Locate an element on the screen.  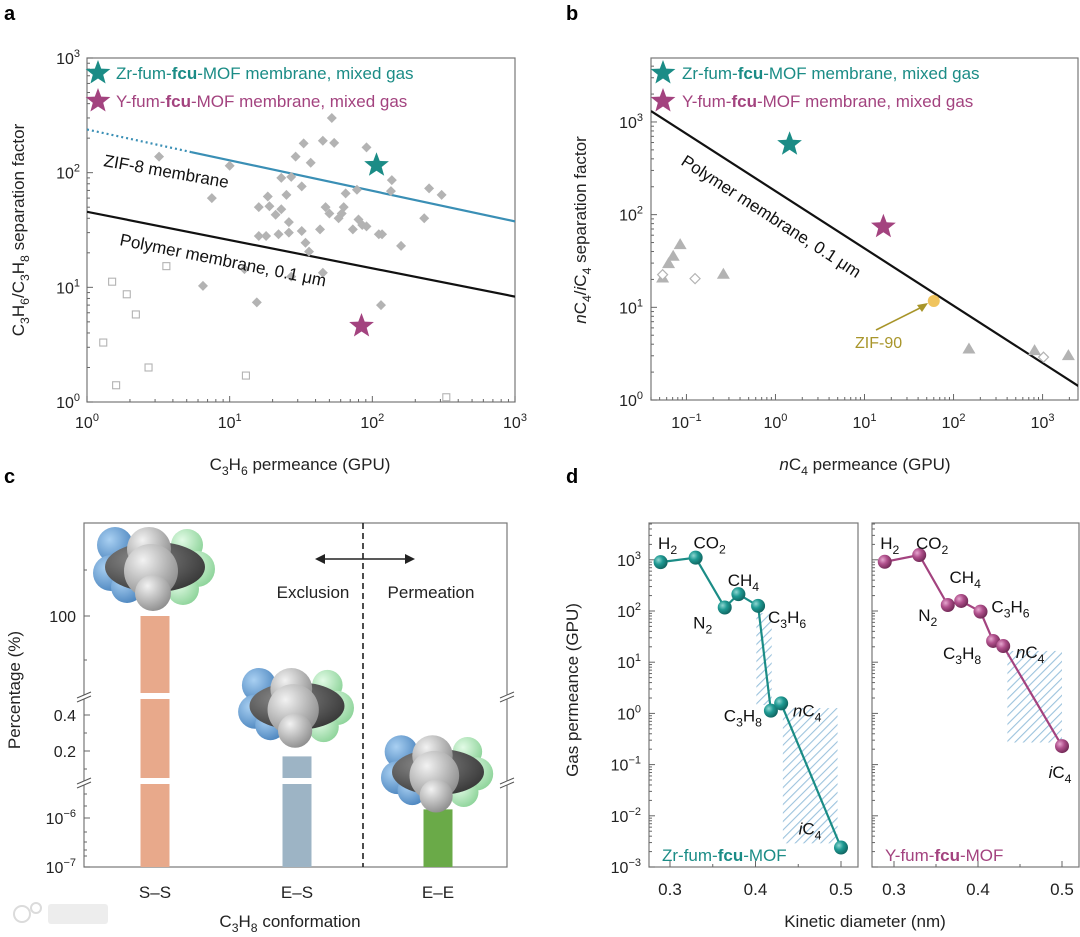
x-tick-label: 0.3 is located at coordinates (894, 889).